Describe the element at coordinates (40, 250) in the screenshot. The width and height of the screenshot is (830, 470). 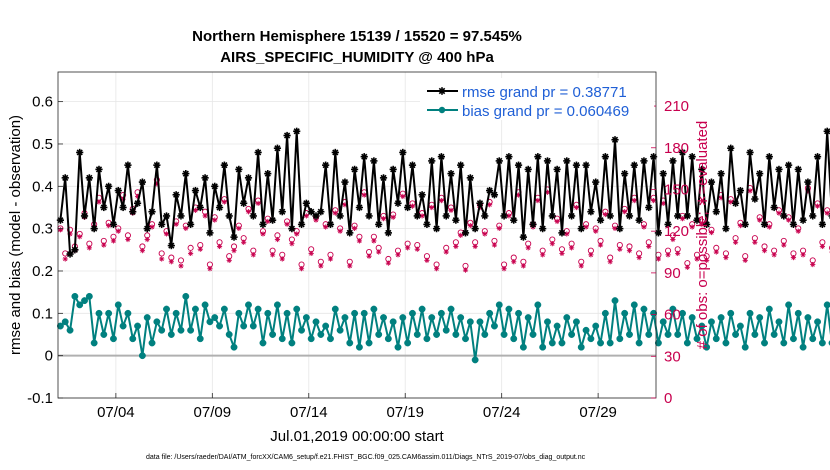
I see `left-axis-ticks: -0.1 0 0.1 0.2 0.3 0.4 0.5 0.6` at that location.